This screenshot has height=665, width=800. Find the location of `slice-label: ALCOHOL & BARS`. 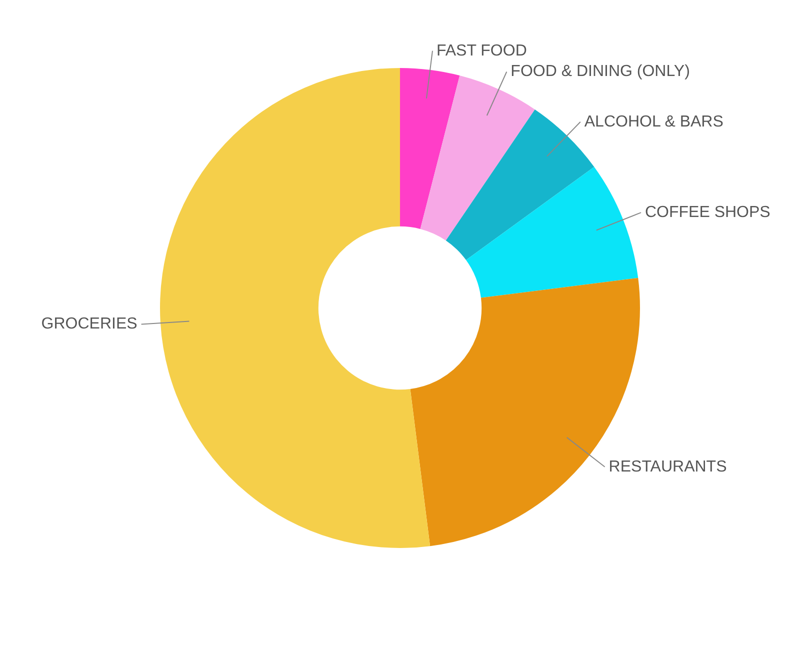

slice-label: ALCOHOL & BARS is located at coordinates (654, 121).